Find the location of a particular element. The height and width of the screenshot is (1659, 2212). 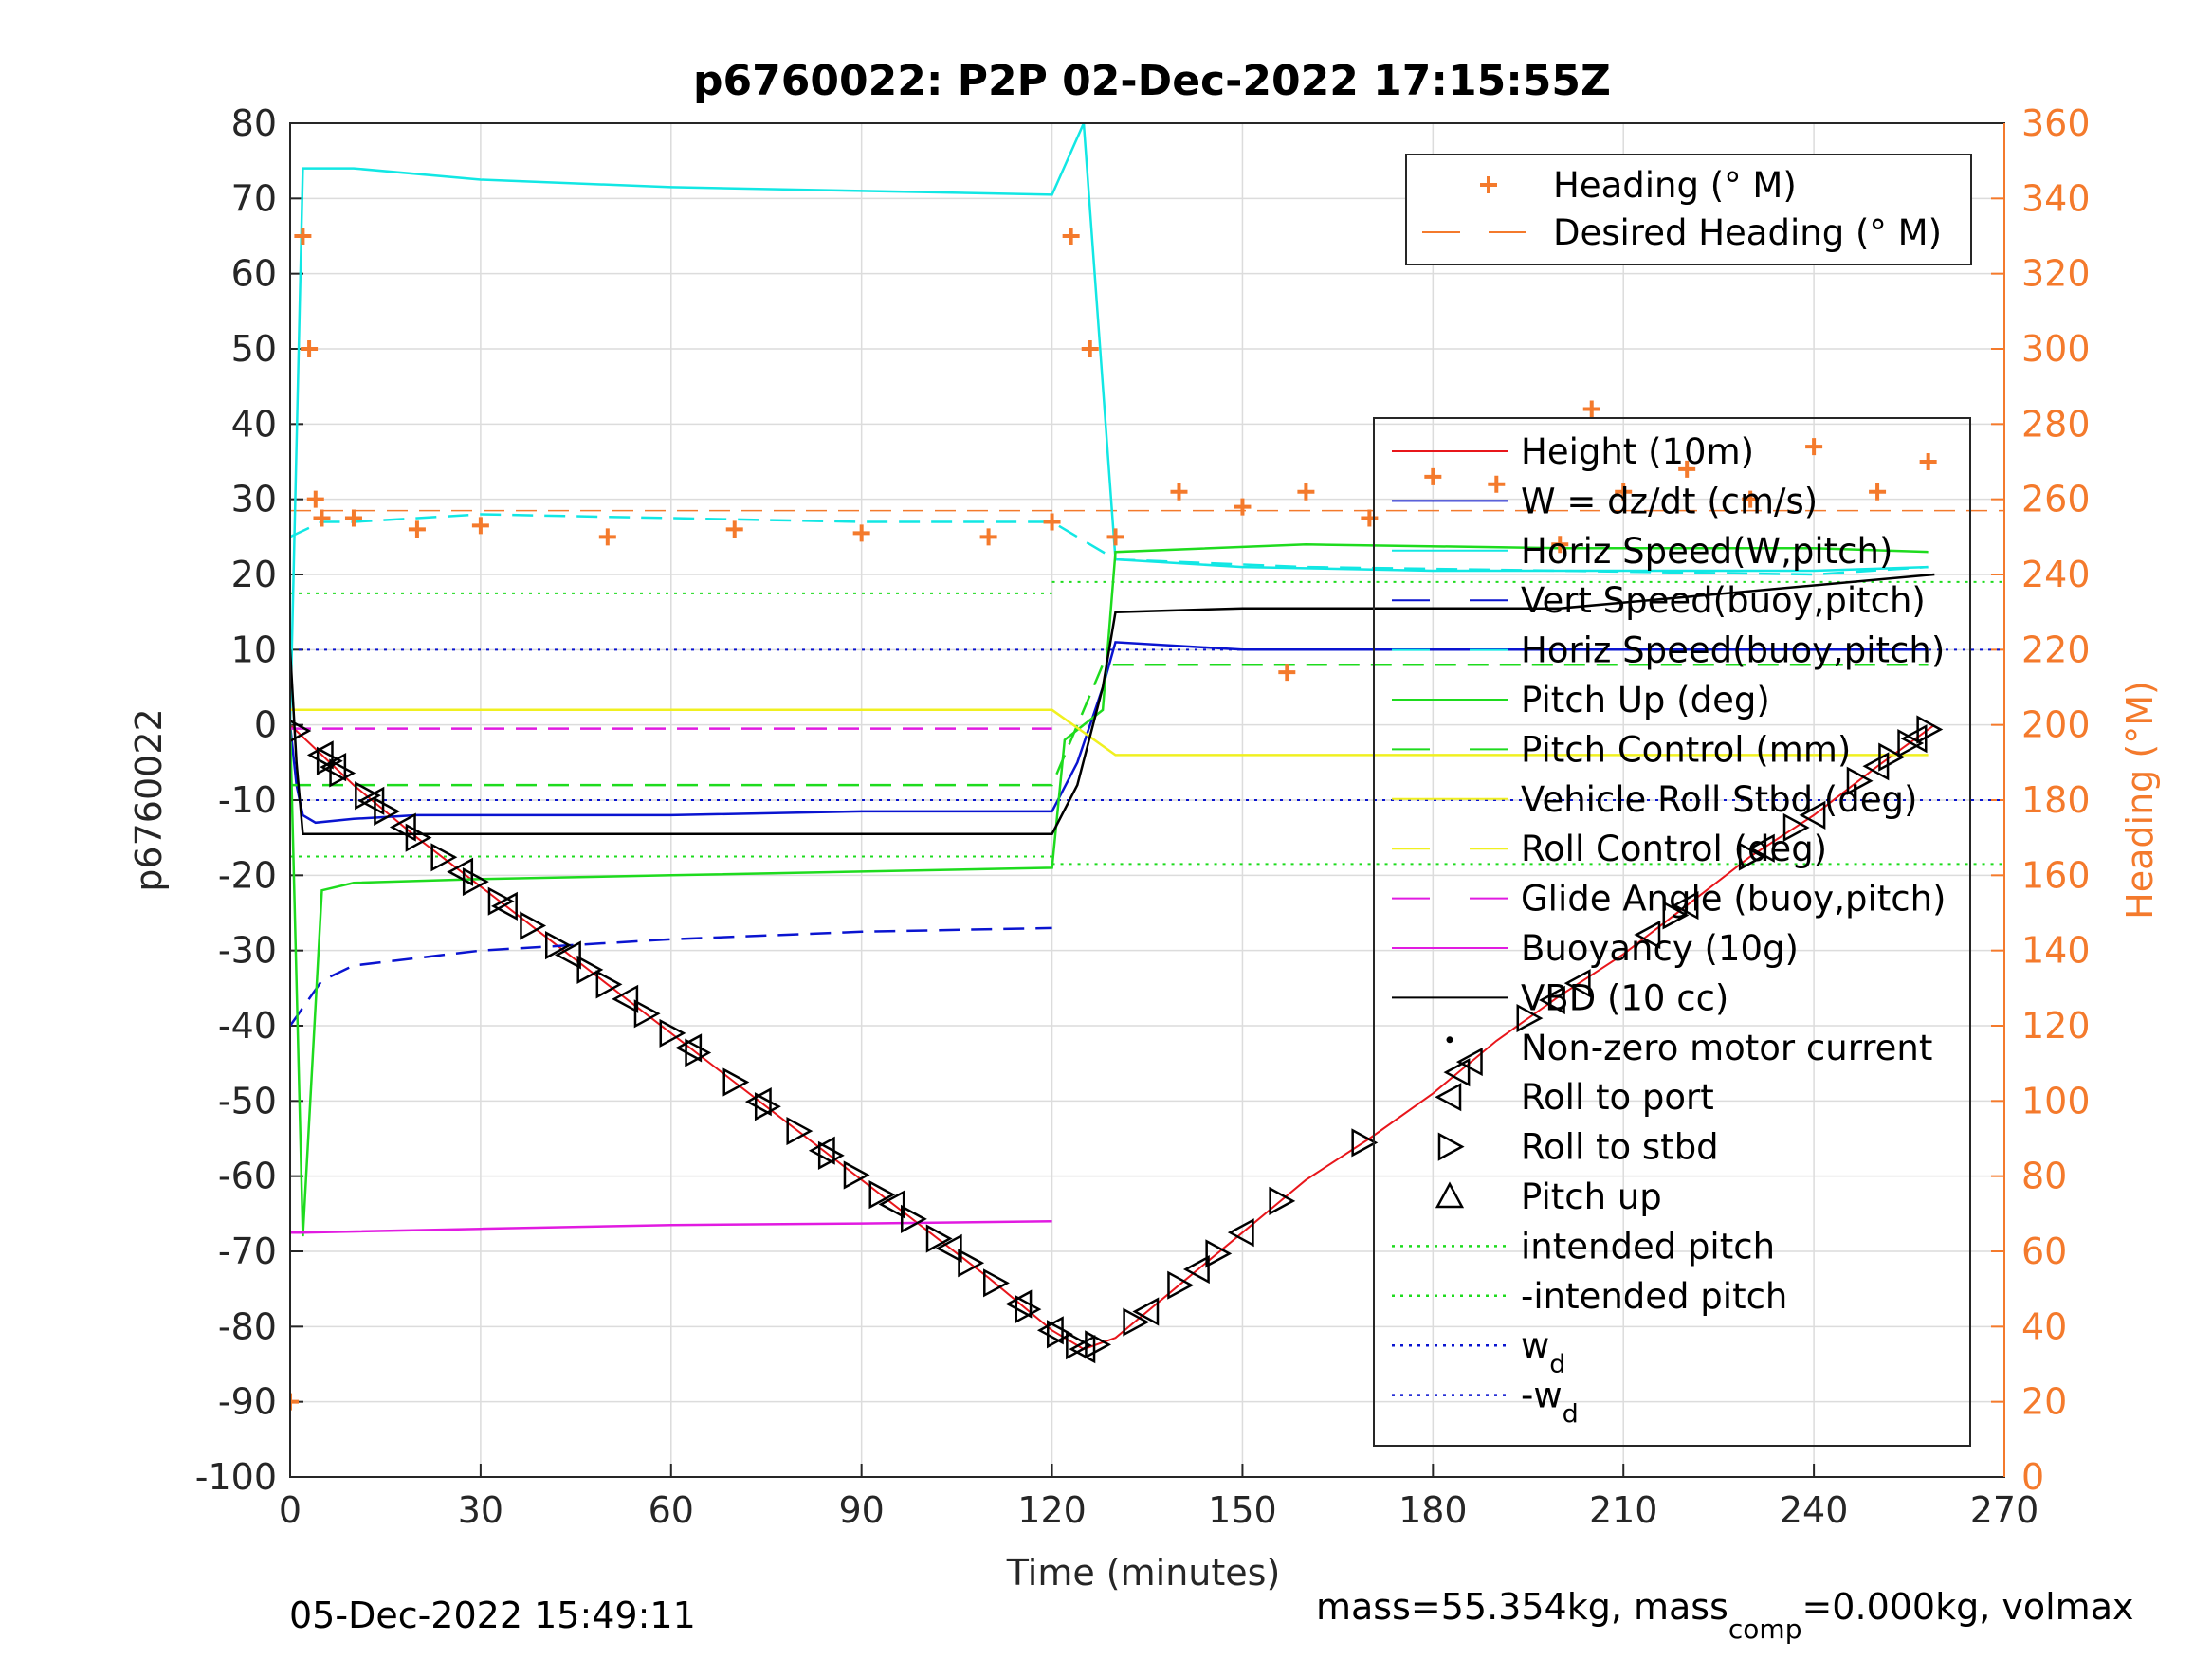

y-left-tick-label: -80 is located at coordinates (247, 1326).